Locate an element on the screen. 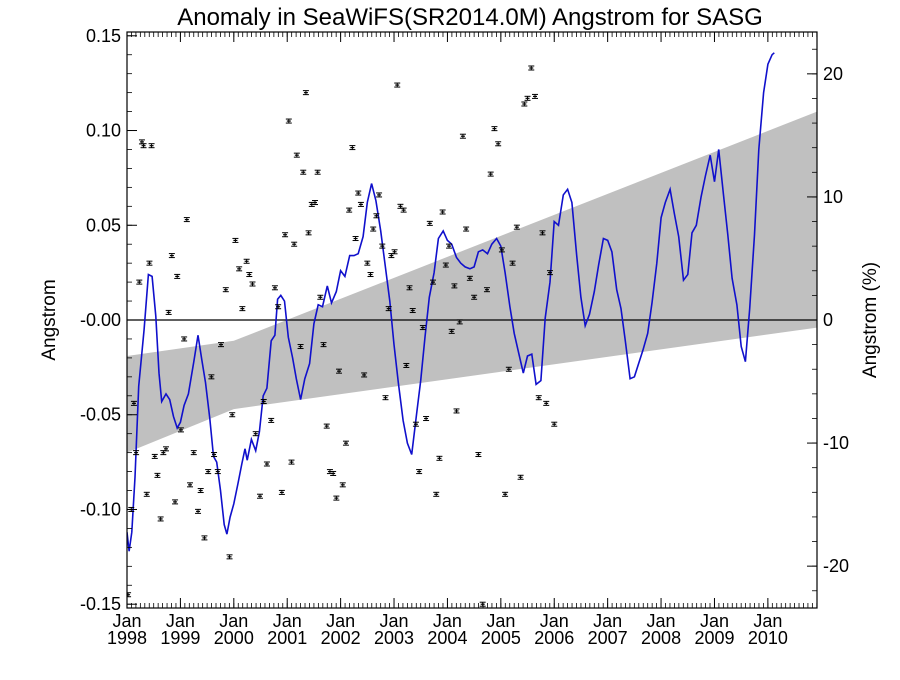 Image resolution: width=900 pixels, height=680 pixels. x-tick-year-label: 2005 is located at coordinates (501, 638).